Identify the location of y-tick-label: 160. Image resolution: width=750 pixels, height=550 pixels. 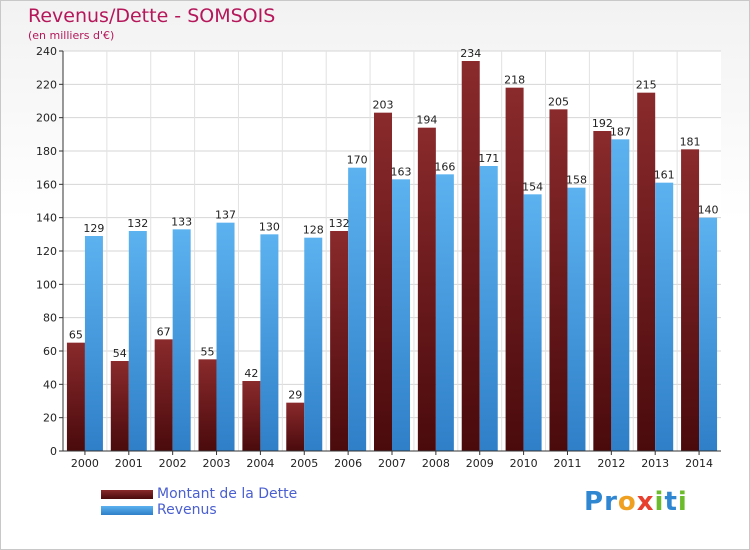
(46, 184).